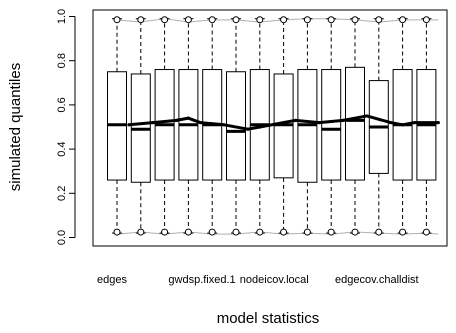  What do you see at coordinates (112, 280) in the screenshot?
I see `x-tick-label-0: edges` at bounding box center [112, 280].